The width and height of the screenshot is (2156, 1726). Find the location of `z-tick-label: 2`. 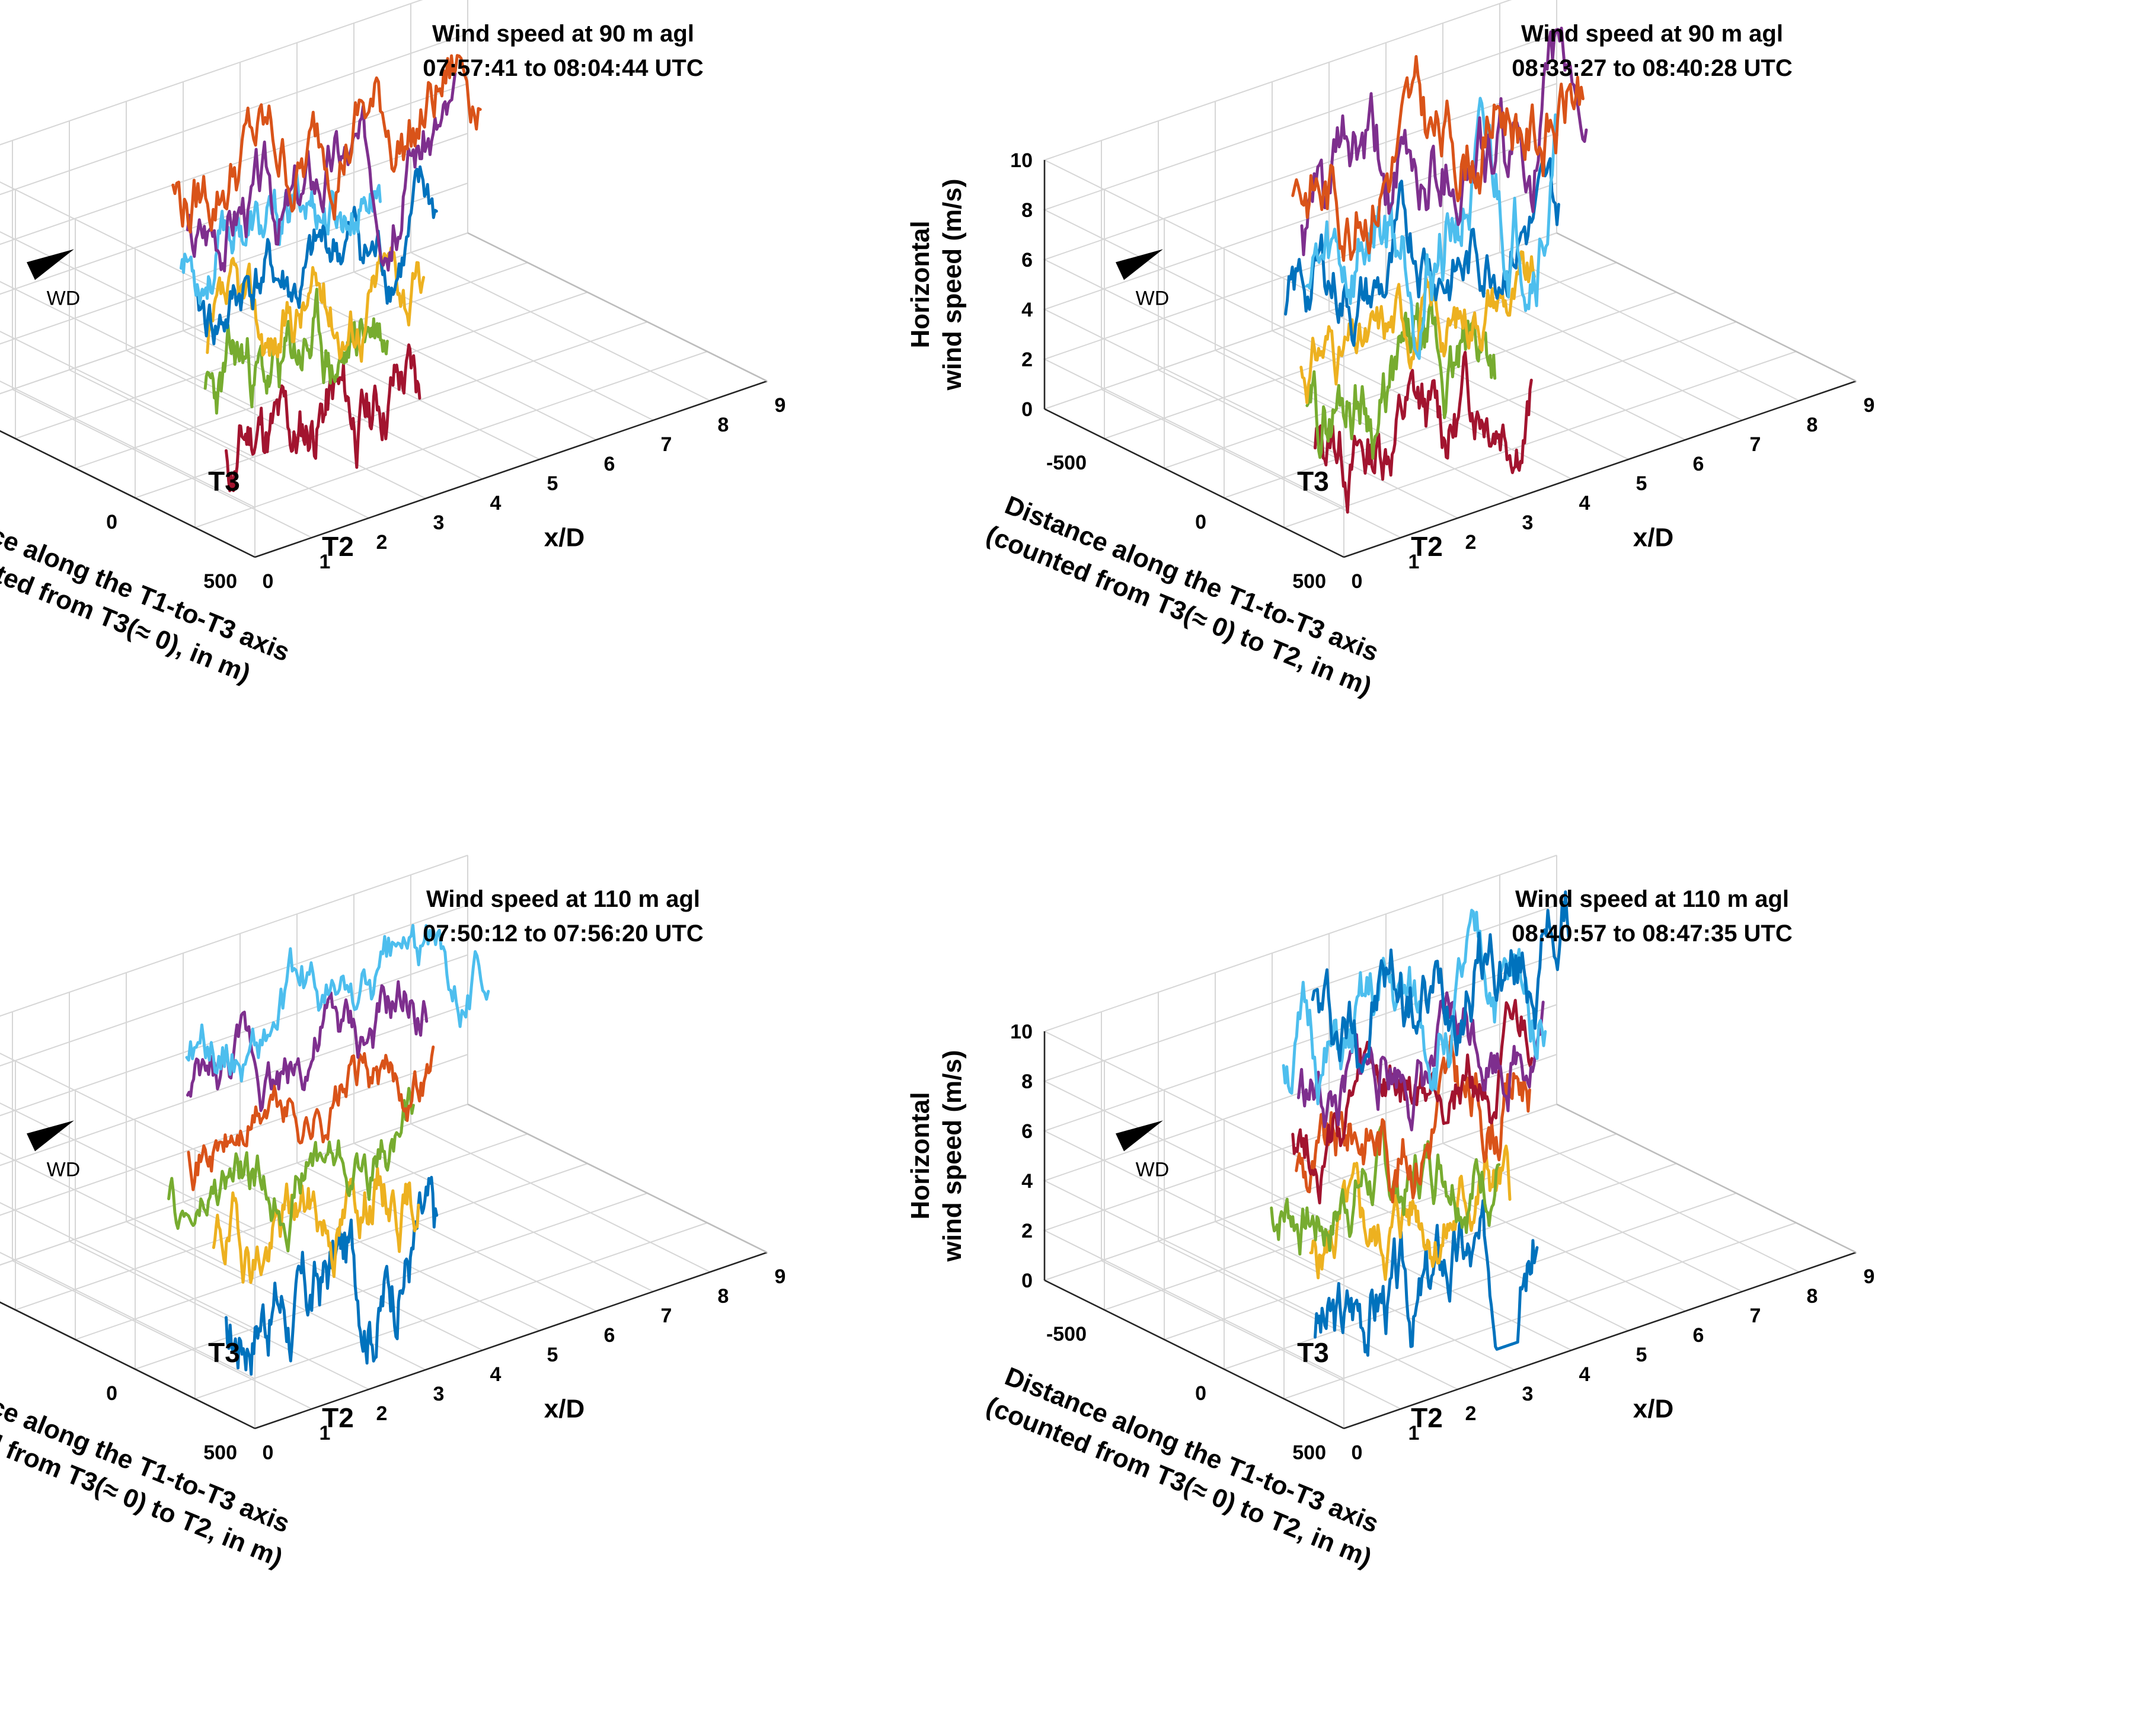

z-tick-label: 2 is located at coordinates (1027, 1231).